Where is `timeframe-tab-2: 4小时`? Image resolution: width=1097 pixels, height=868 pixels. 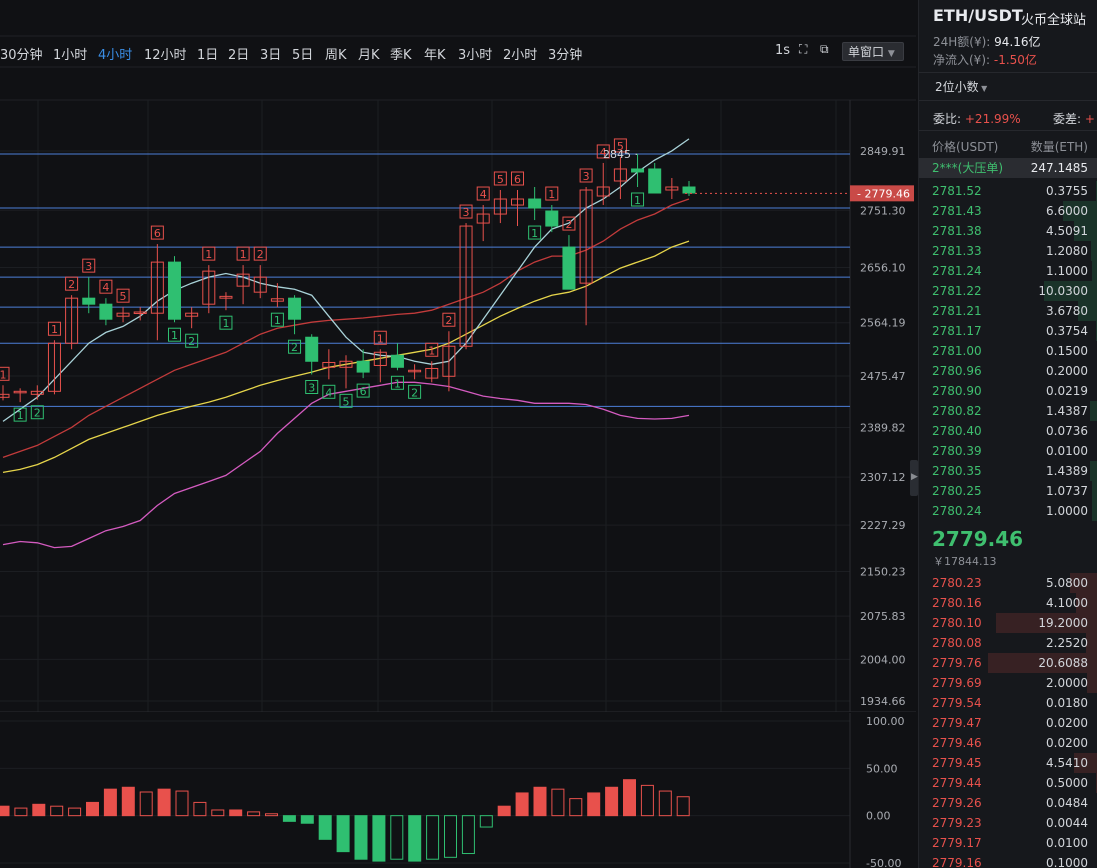 timeframe-tab-2: 4小时 is located at coordinates (115, 55).